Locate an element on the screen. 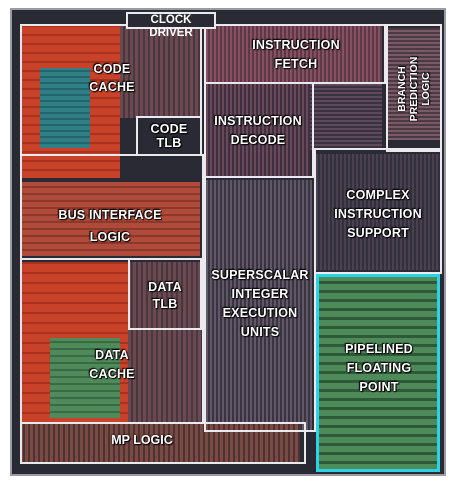 Image resolution: width=456 pixels, height=485 pixels. instruction-decode-label: INSTRUCTION DECODE is located at coordinates (258, 130).